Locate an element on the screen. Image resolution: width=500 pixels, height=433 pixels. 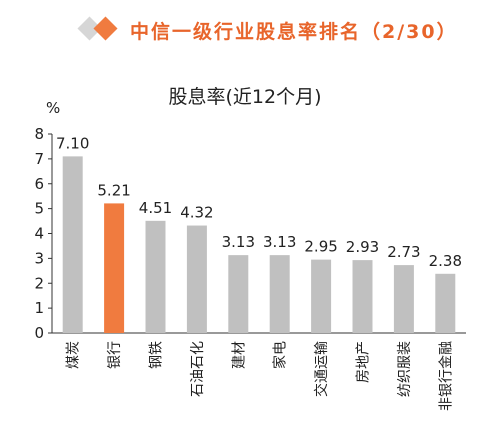
y-tick-label: 2 is located at coordinates (39, 283).